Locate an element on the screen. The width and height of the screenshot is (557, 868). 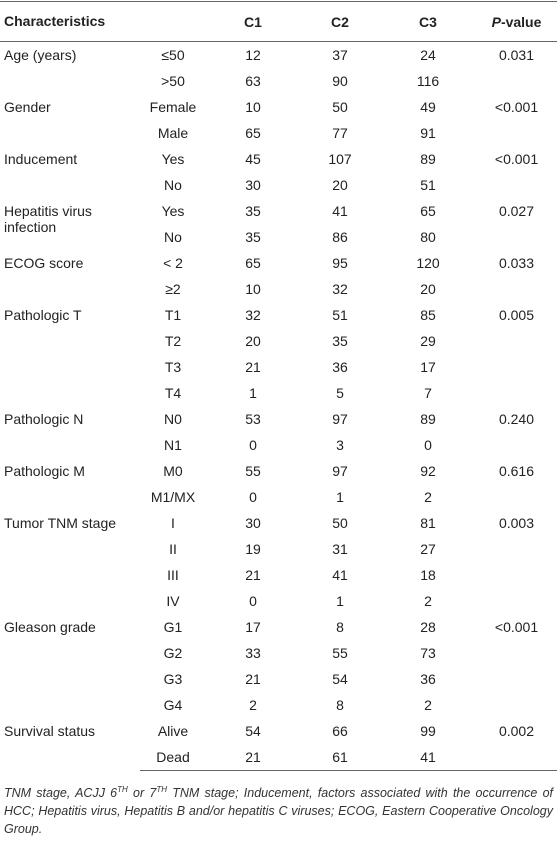
table-row: Survival status Alive 54 66 99 0.002 is located at coordinates (278, 731).